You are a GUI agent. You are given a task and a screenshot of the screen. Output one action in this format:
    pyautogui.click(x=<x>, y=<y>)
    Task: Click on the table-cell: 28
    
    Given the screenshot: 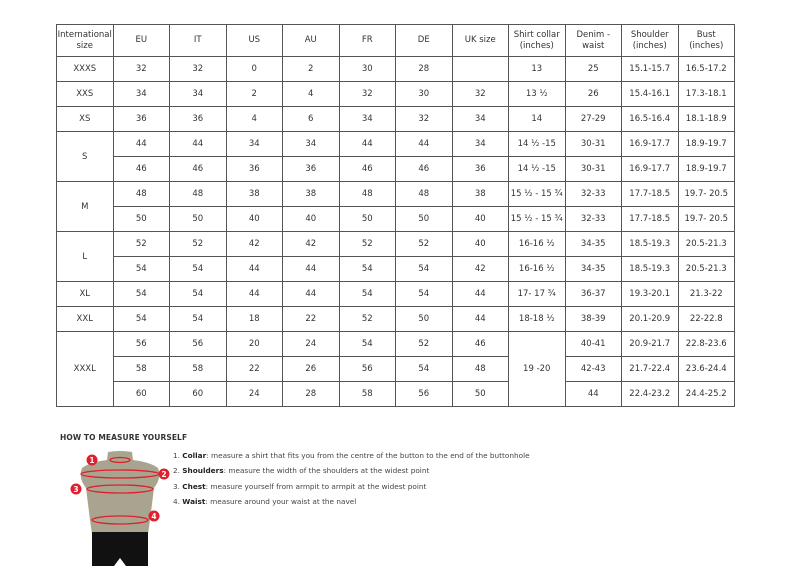 What is the action you would take?
    pyautogui.click(x=311, y=394)
    